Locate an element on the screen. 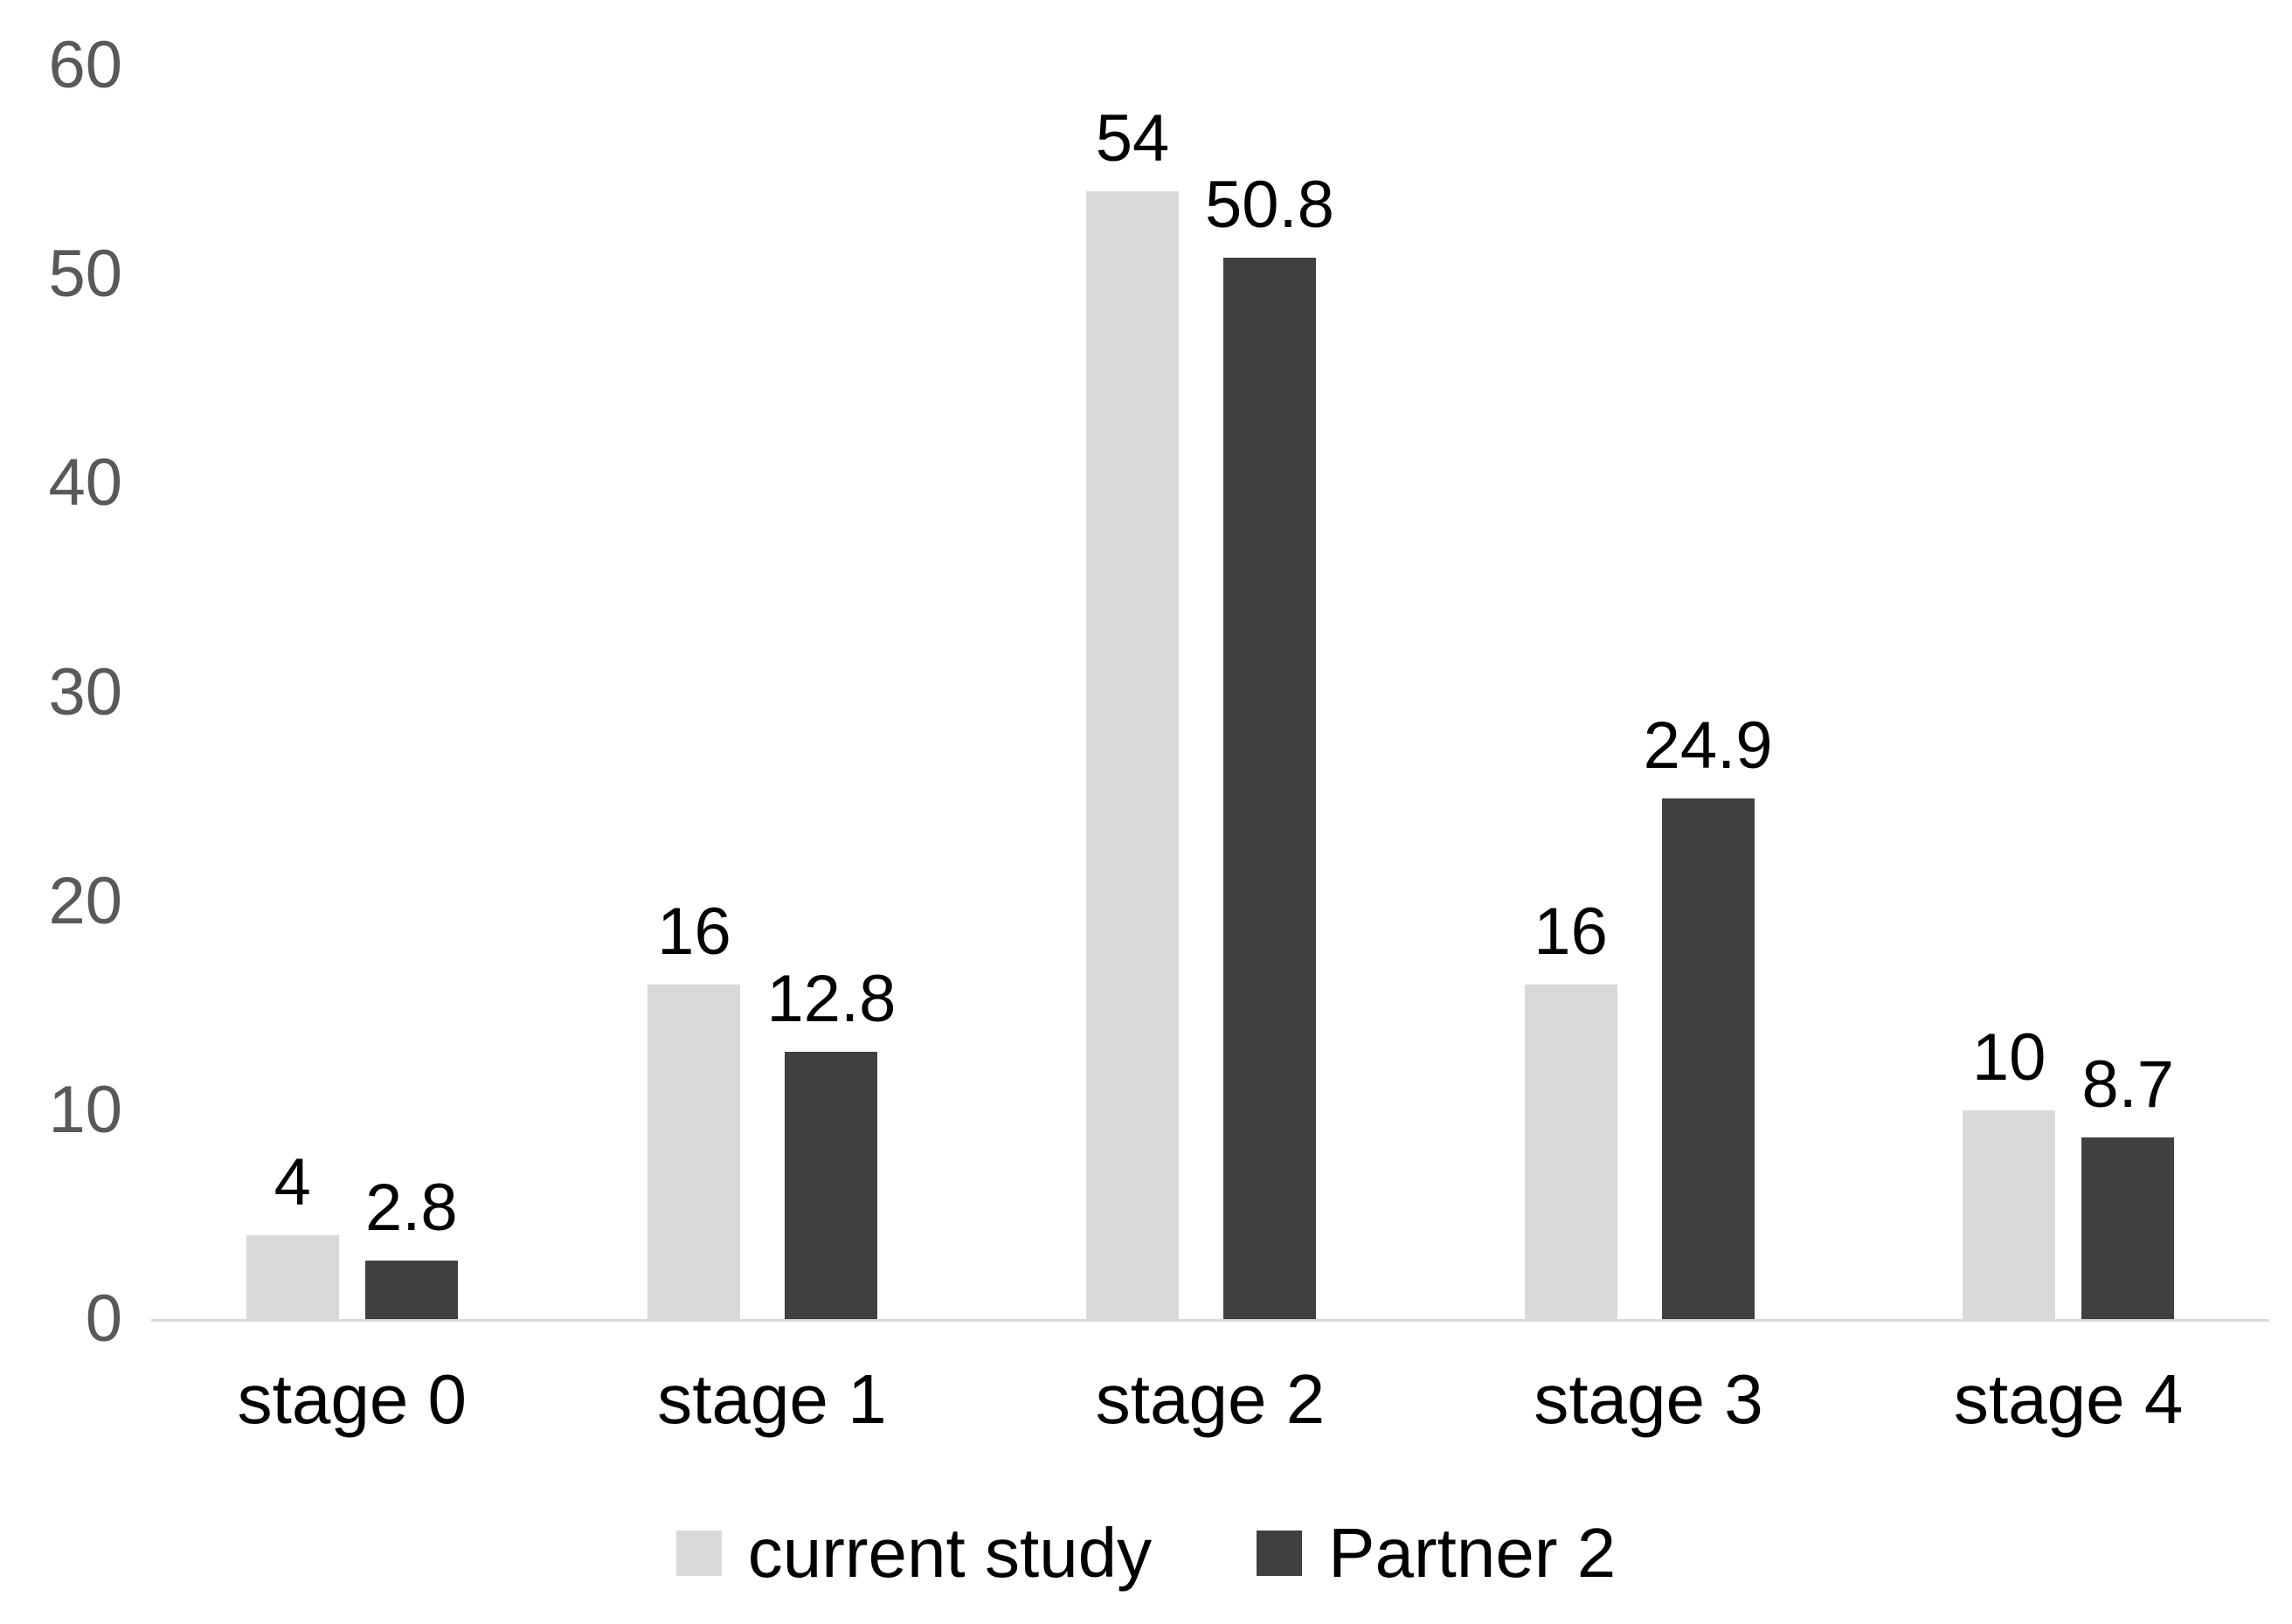  x-axis-category-label: stage 3 is located at coordinates (1648, 1399).